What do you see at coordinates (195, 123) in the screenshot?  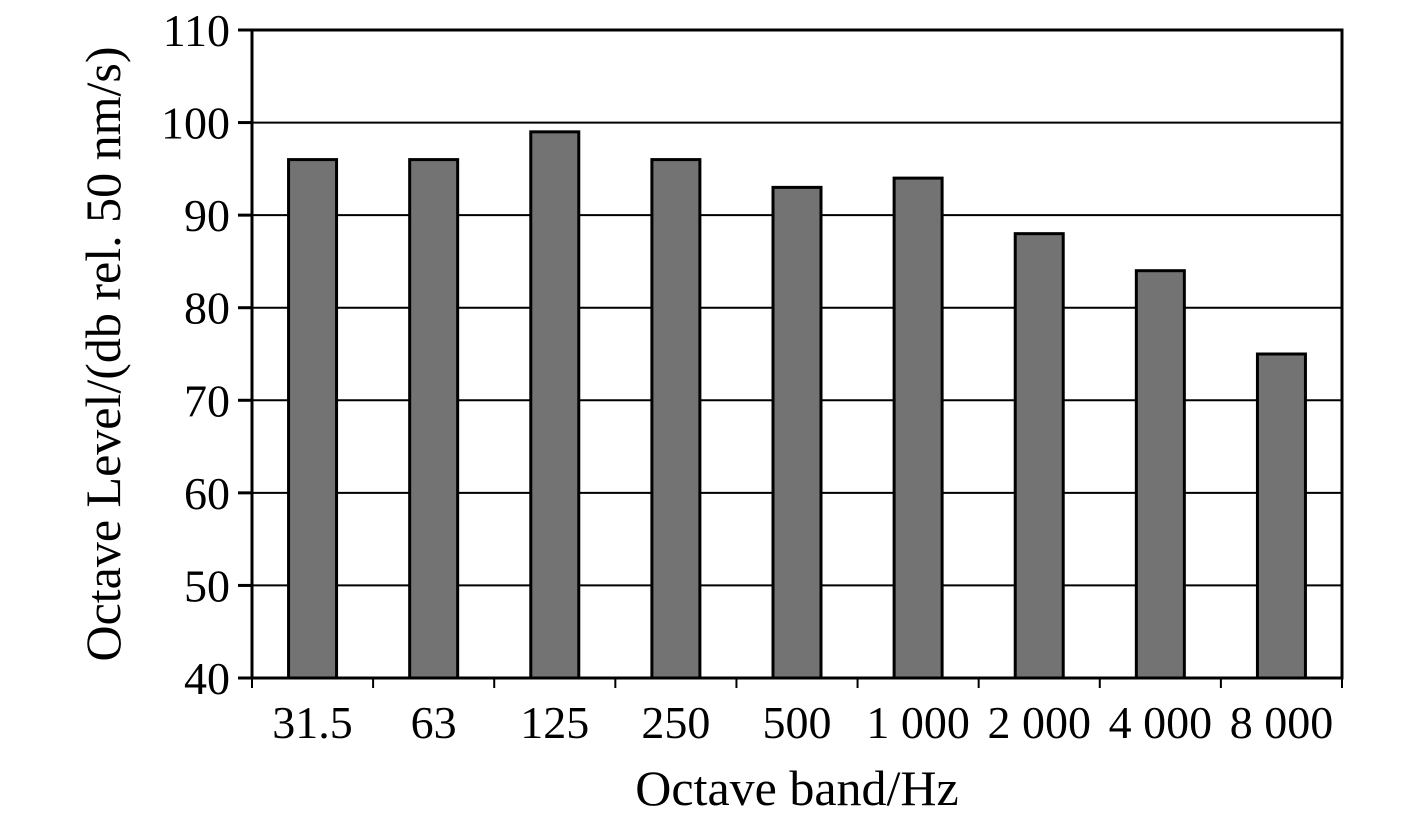 I see `y-tick-label: 100` at bounding box center [195, 123].